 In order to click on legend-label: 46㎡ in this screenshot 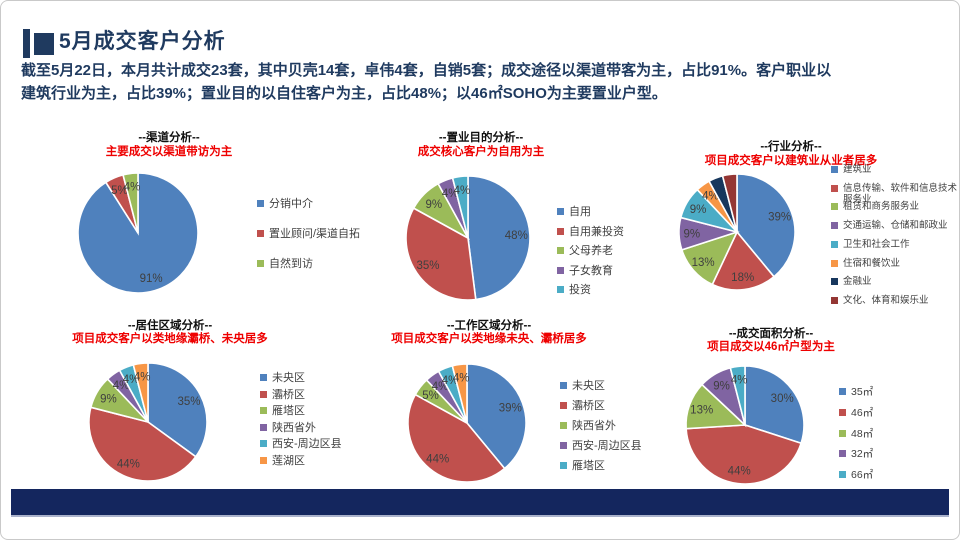, I will do `click(862, 412)`.